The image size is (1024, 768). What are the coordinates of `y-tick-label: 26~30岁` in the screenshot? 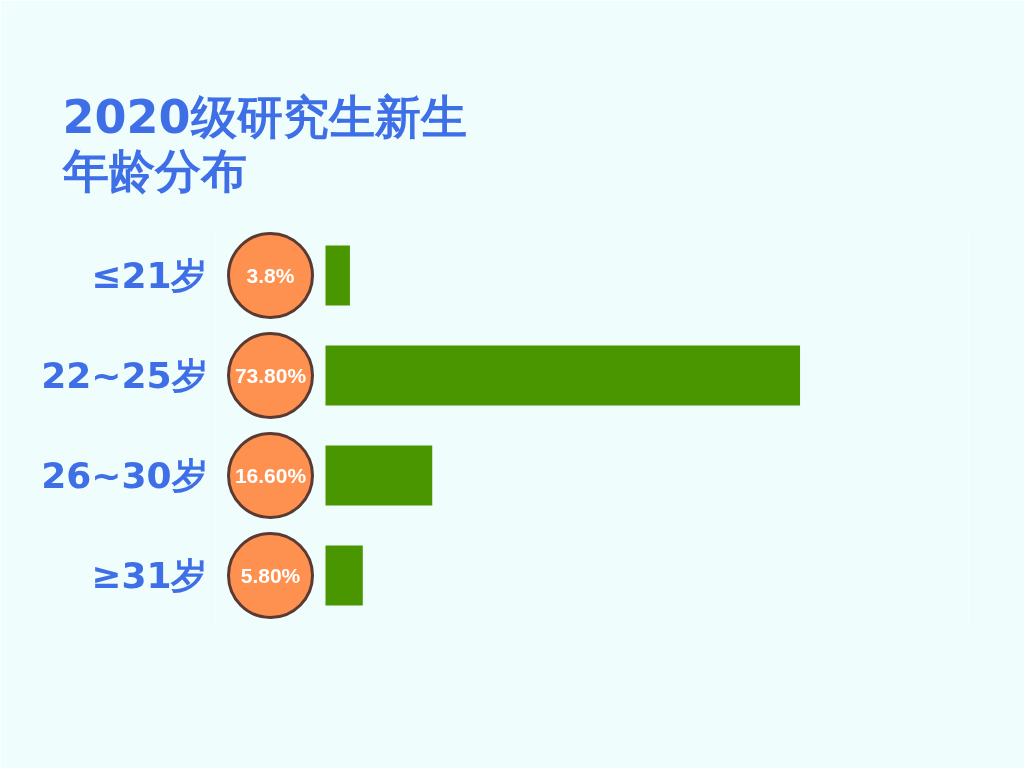 It's located at (124, 475).